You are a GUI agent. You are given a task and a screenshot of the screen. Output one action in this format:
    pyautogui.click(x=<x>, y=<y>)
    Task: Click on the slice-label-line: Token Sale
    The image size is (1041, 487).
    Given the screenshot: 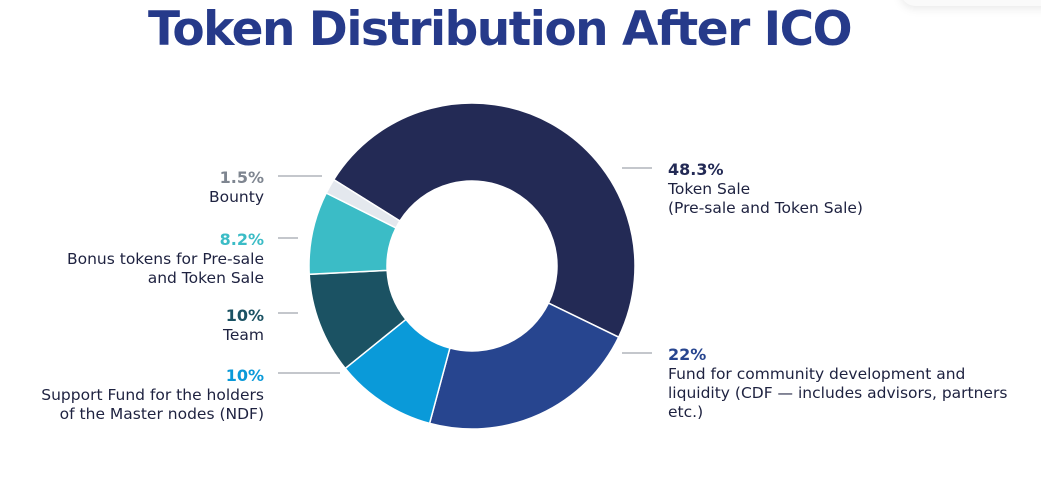 What is the action you would take?
    pyautogui.click(x=709, y=189)
    